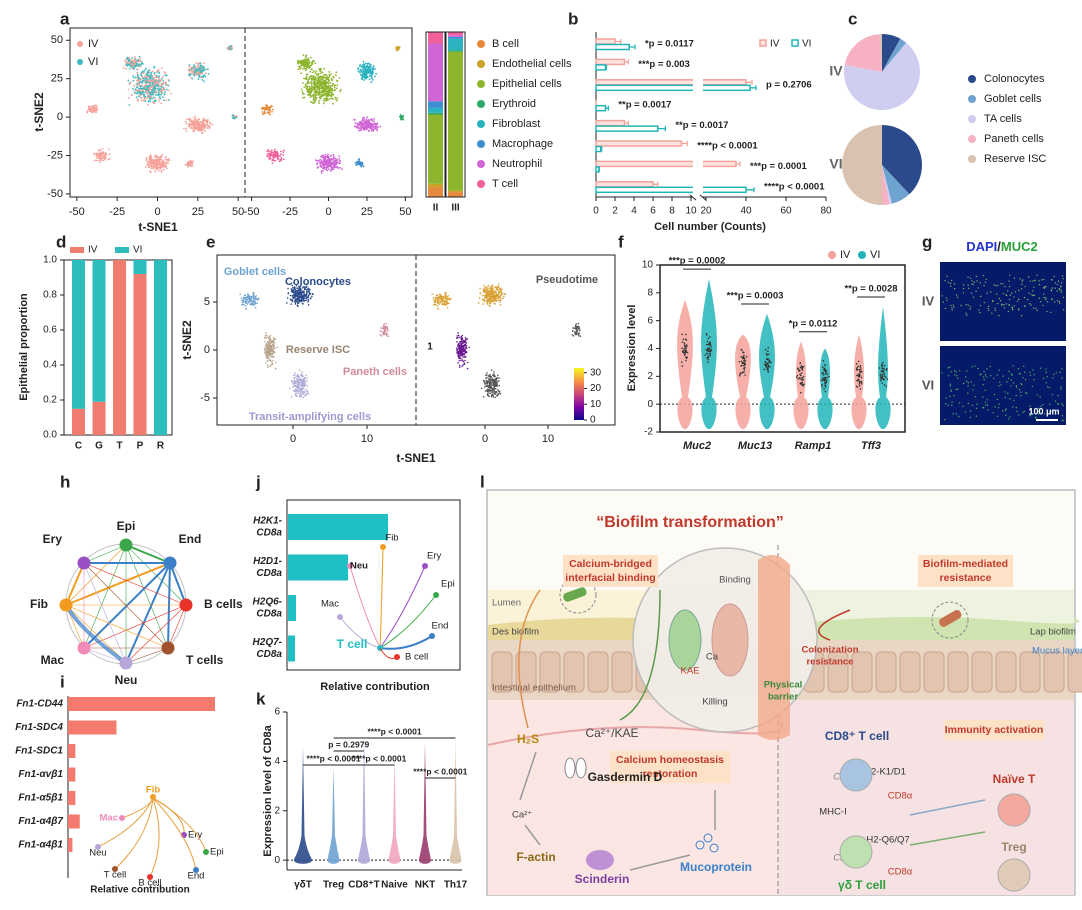 This screenshot has height=910, width=1082. I want to click on p-label: **p = 0.0017, so click(701, 125).